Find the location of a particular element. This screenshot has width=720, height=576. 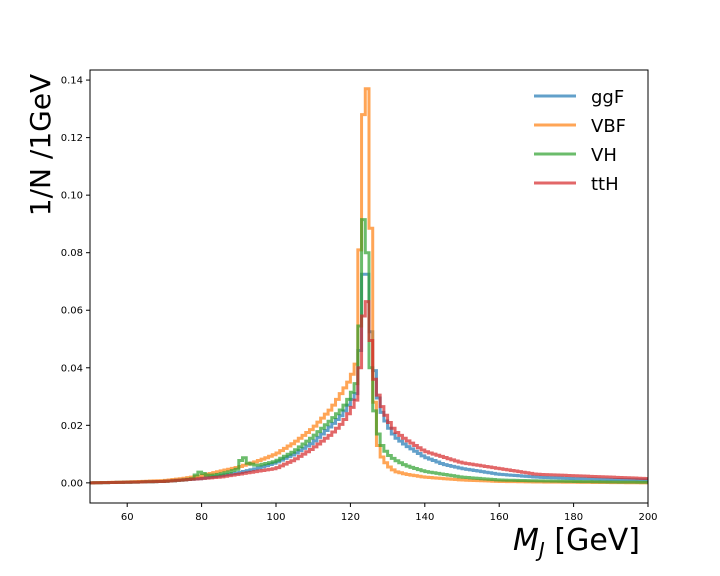

x-tick-label: 160 is located at coordinates (499, 517).